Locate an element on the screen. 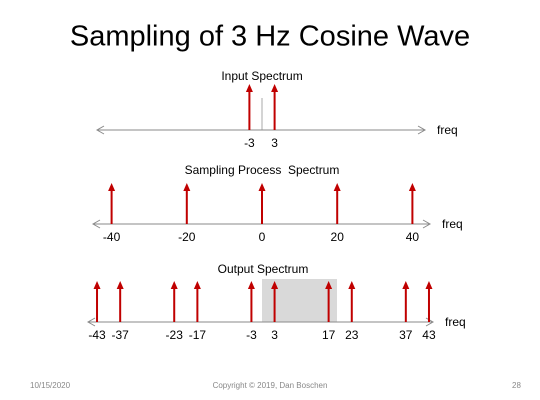 This screenshot has width=540, height=400. impulse-label: -37 is located at coordinates (121, 335).